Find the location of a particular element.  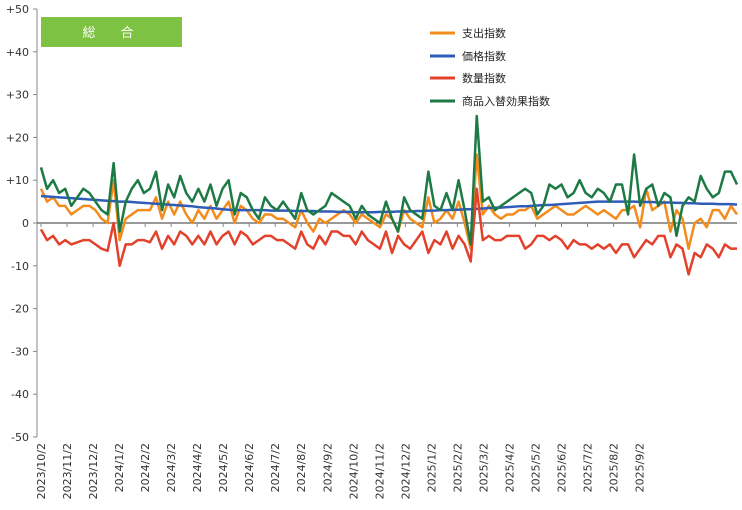

x-tick-label: 2024/12/2 is located at coordinates (405, 471).